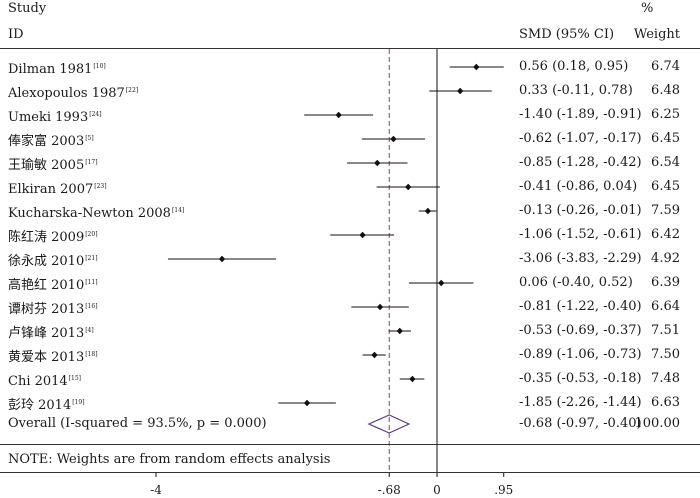 This screenshot has width=700, height=498. Describe the element at coordinates (46, 357) in the screenshot. I see `study-name: 黄爱本 2013` at that location.